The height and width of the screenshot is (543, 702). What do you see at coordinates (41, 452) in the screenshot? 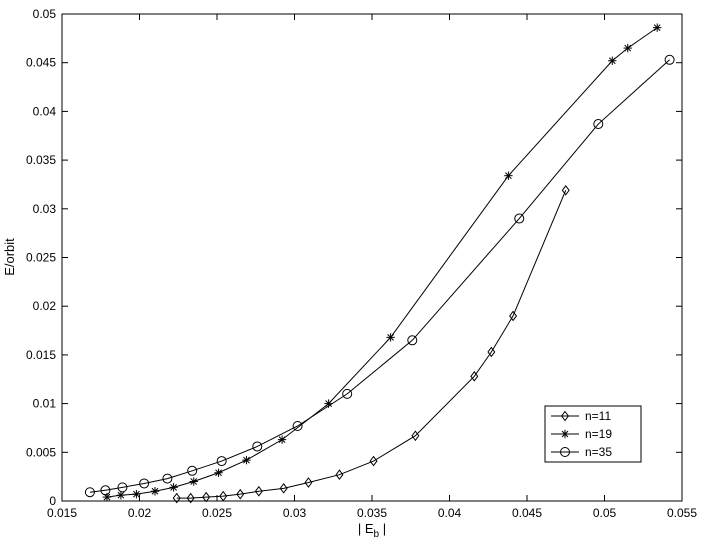
I see `y-tick-label: 0.005` at bounding box center [41, 452].